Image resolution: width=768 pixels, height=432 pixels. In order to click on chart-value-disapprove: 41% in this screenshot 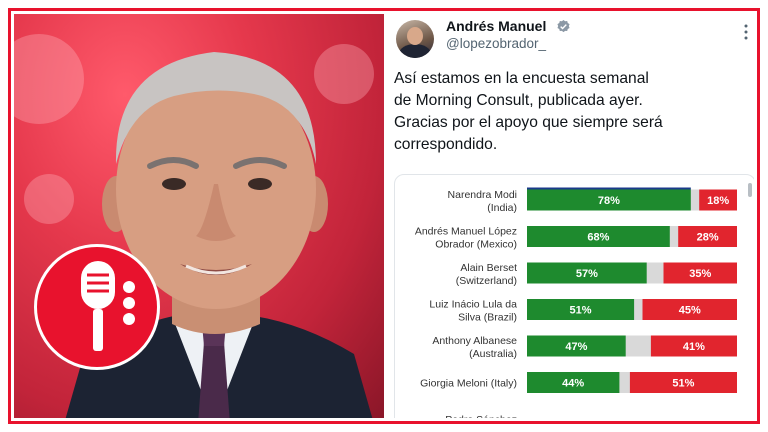, I will do `click(694, 347)`.